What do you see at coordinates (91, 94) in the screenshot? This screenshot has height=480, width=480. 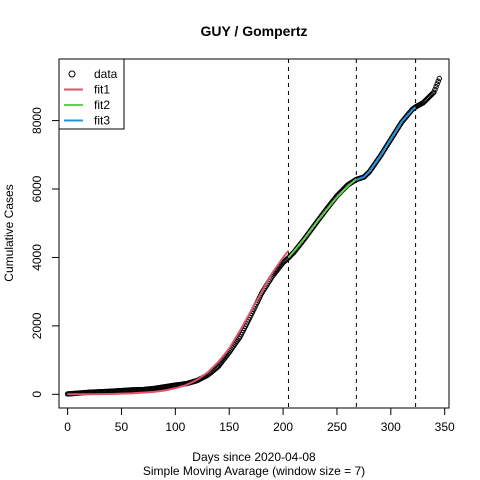 I see `legend-box` at bounding box center [91, 94].